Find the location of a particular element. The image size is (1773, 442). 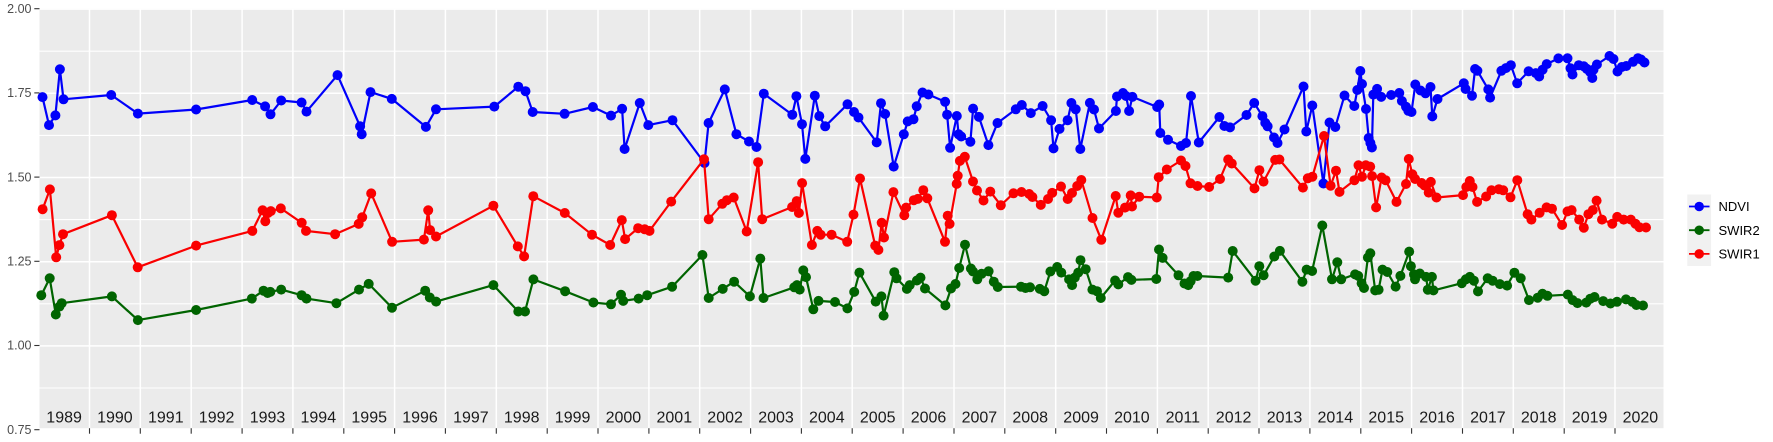

svg-text: 2011 is located at coordinates (1183, 417).